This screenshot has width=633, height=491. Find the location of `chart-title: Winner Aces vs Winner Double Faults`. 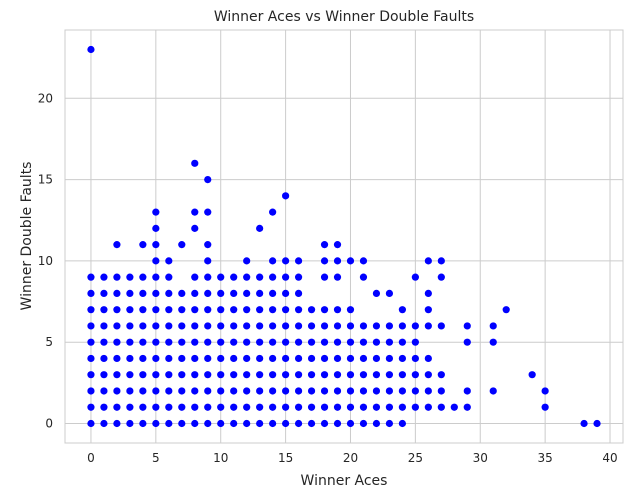

chart-title: Winner Aces vs Winner Double Faults is located at coordinates (344, 17).